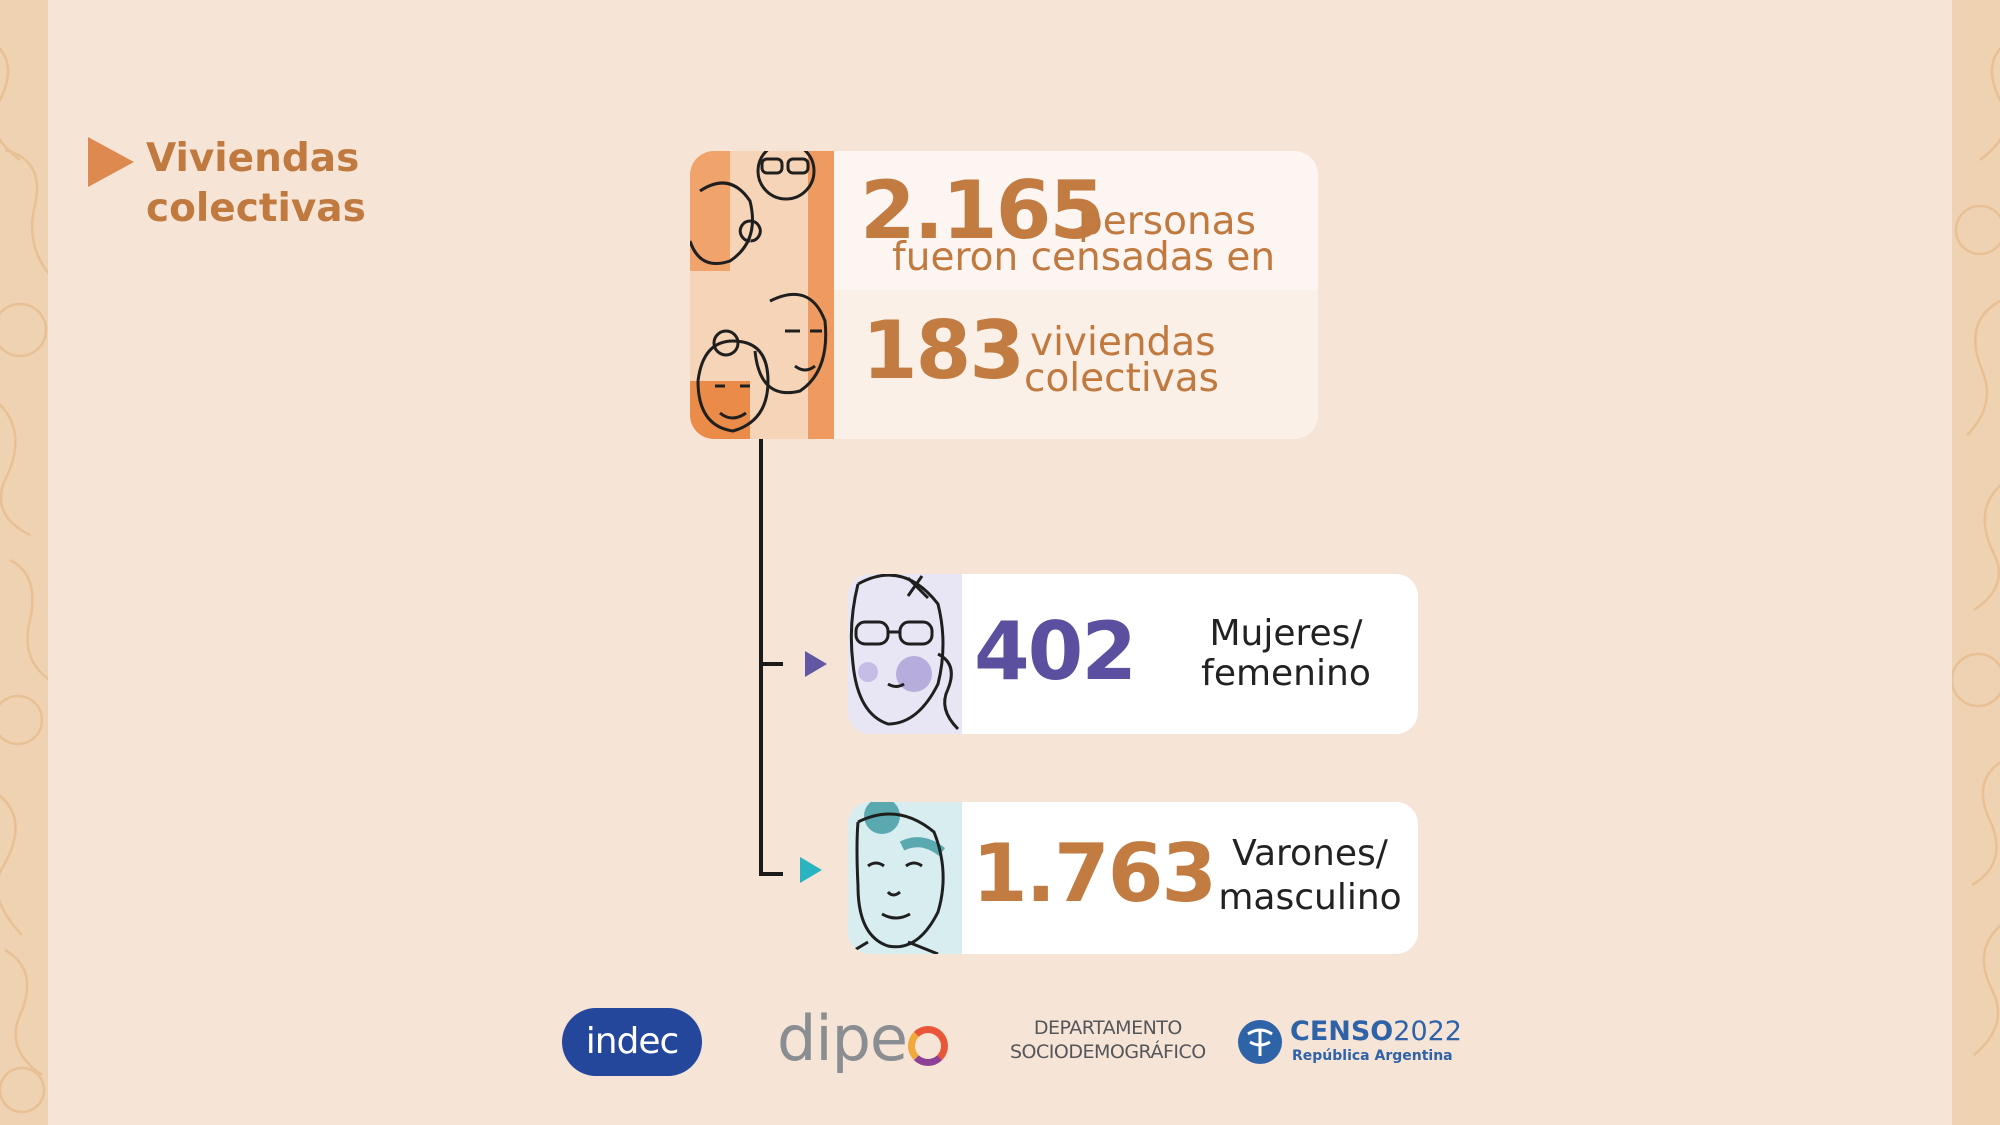 The image size is (2000, 1125). I want to click on left-decorative-strip, so click(24, 562).